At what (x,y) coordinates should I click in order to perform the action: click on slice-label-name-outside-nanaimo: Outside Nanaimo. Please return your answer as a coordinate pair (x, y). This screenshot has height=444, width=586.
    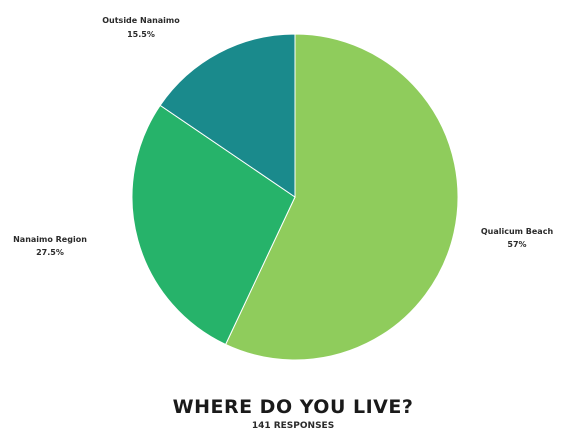
    Looking at the image, I should click on (141, 20).